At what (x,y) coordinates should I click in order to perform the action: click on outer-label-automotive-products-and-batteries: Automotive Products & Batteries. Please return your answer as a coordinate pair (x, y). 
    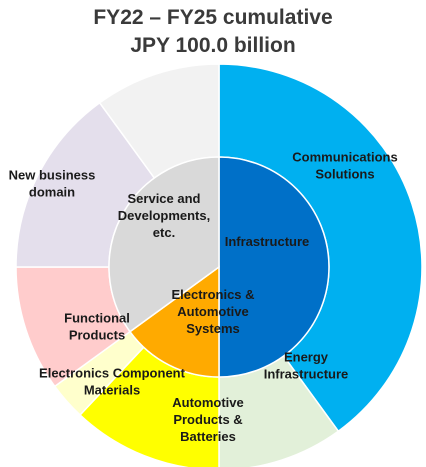
    Looking at the image, I should click on (208, 419).